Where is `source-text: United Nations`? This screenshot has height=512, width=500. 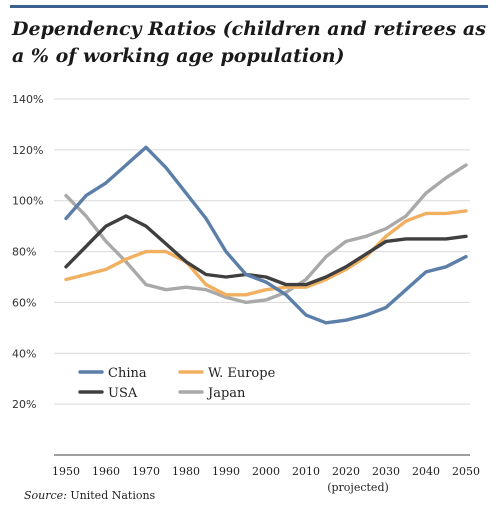 source-text: United Nations is located at coordinates (113, 495).